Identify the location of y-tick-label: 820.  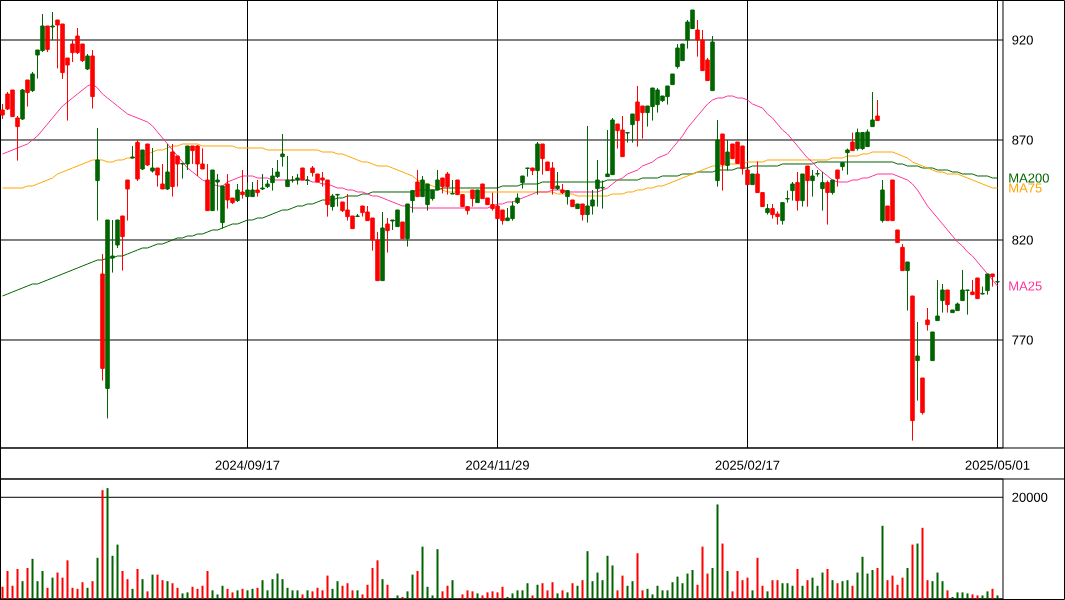
(1022, 240).